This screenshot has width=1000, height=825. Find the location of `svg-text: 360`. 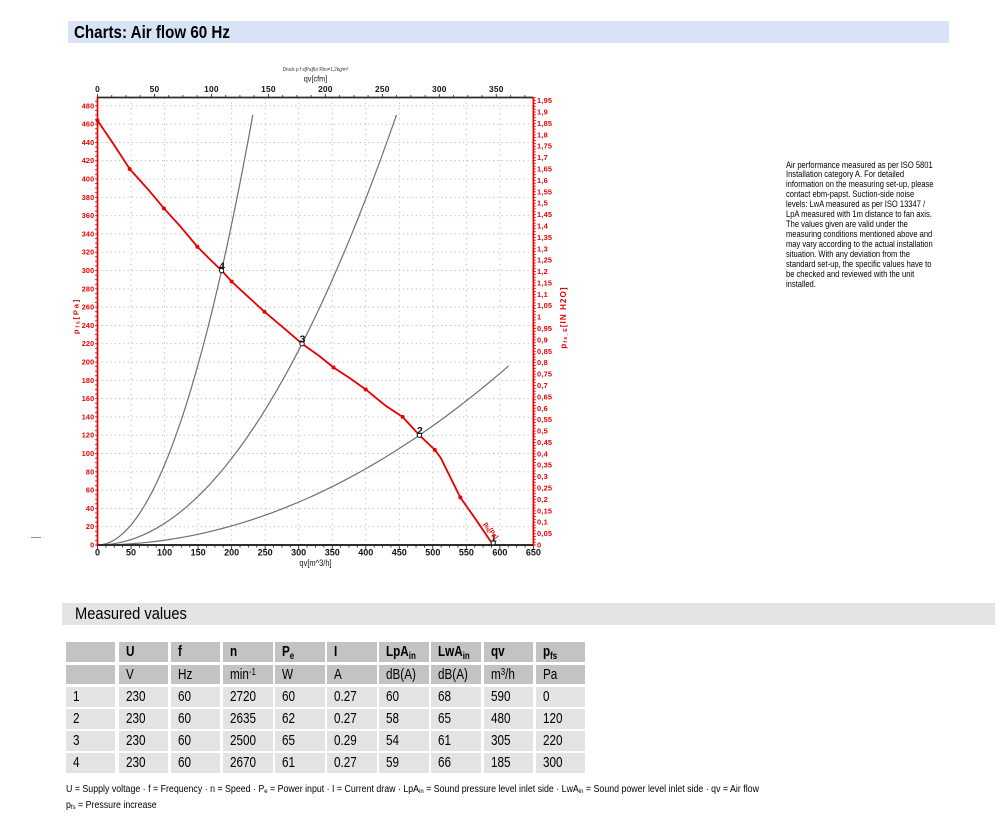

svg-text: 360 is located at coordinates (88, 215).